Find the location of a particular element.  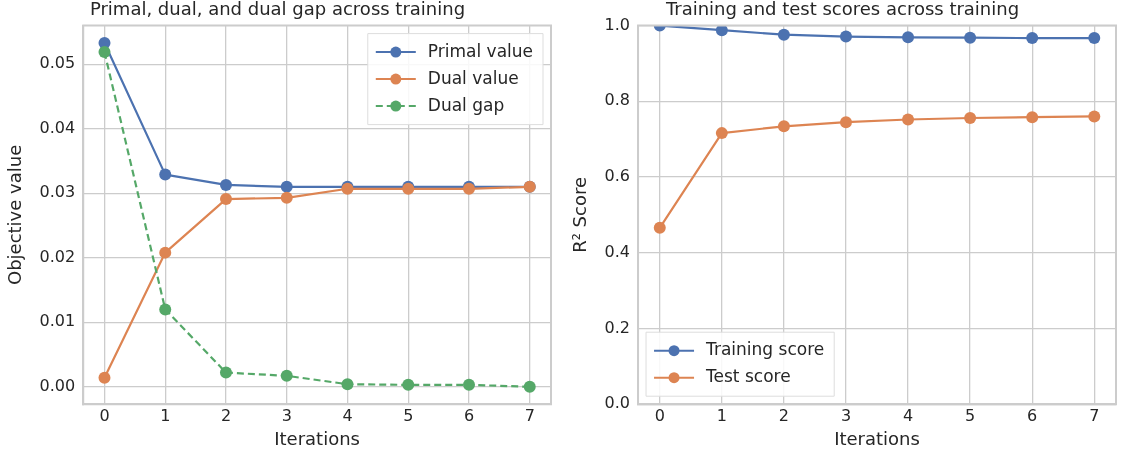

y-tick-label: 0.04 is located at coordinates (57, 127).